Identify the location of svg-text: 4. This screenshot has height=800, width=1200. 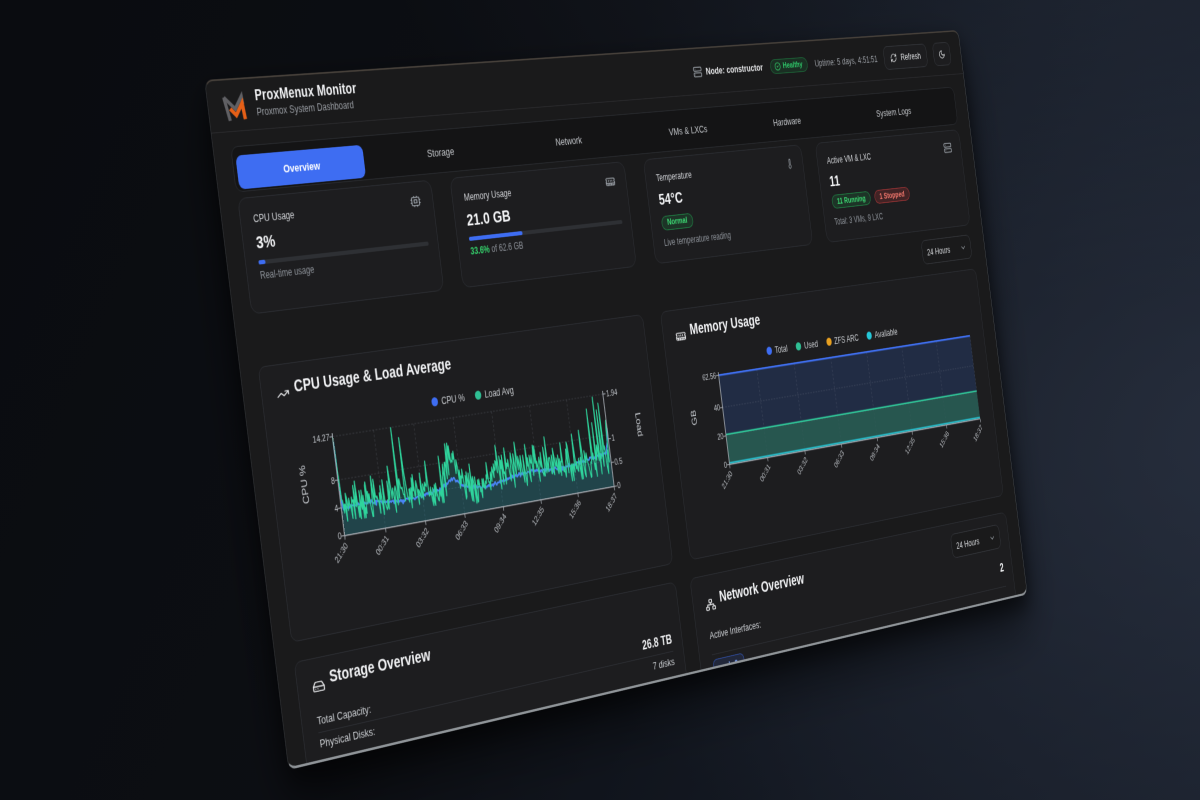
(336, 509).